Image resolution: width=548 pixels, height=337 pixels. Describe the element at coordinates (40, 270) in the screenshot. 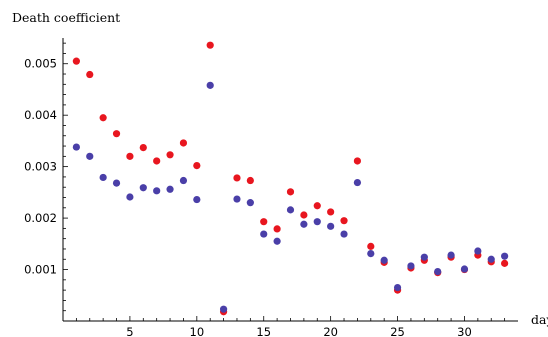

I see `y-tick-label: 0.001` at that location.